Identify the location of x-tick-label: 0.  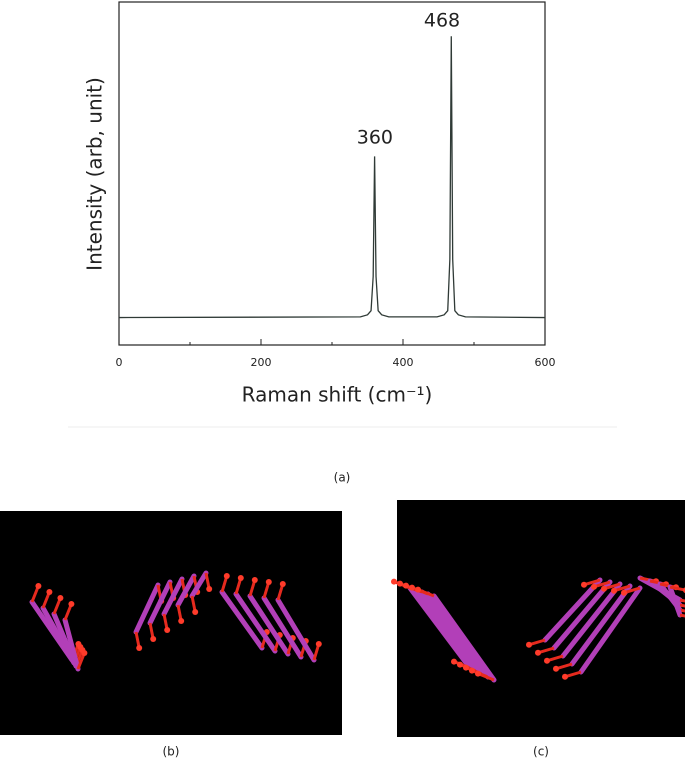
(119, 362).